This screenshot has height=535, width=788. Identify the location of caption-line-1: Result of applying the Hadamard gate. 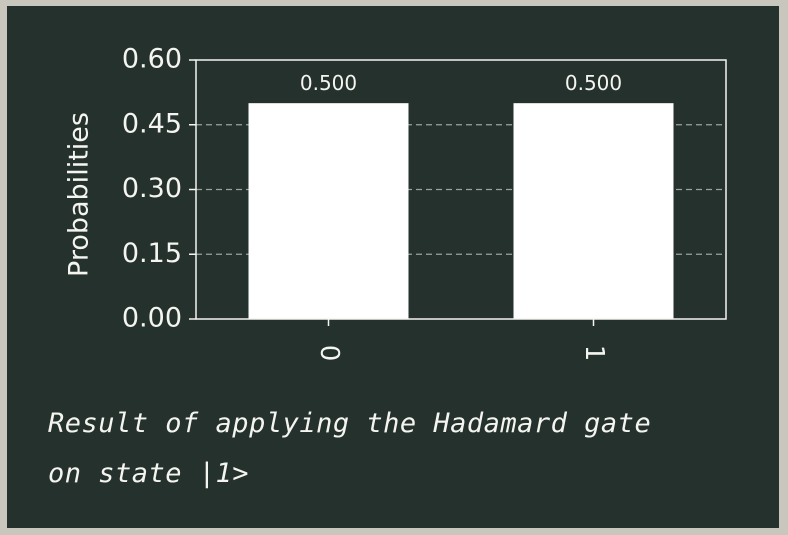
(350, 423).